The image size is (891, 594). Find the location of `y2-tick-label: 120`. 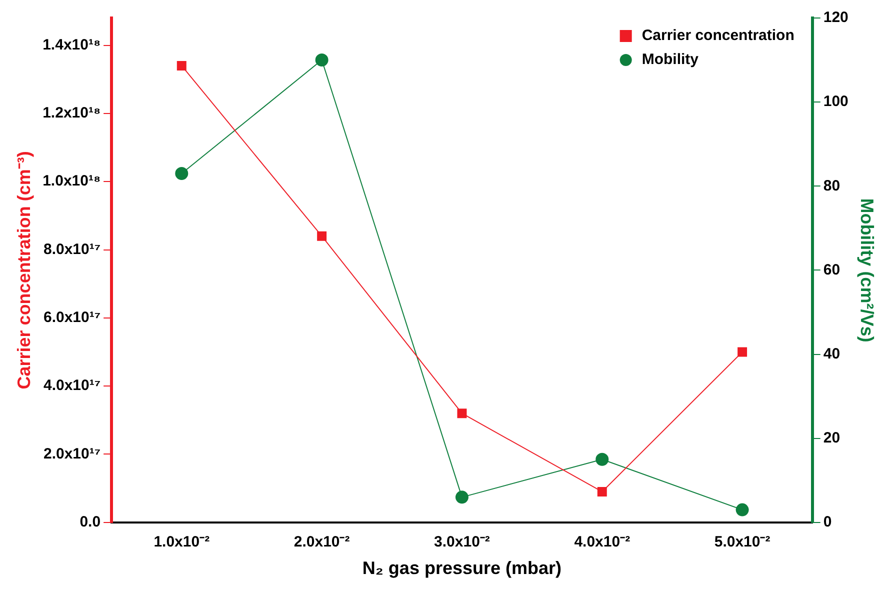

y2-tick-label: 120 is located at coordinates (835, 17).